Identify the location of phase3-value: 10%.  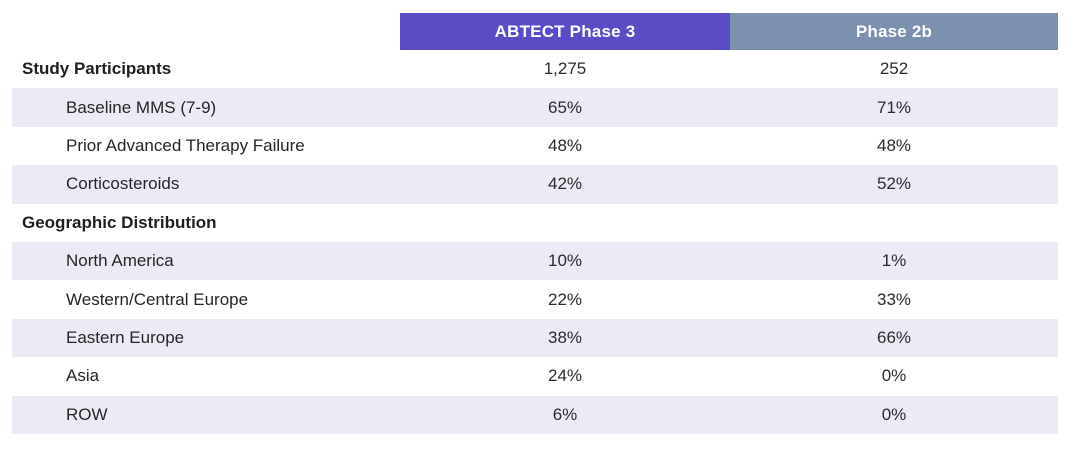
(565, 261).